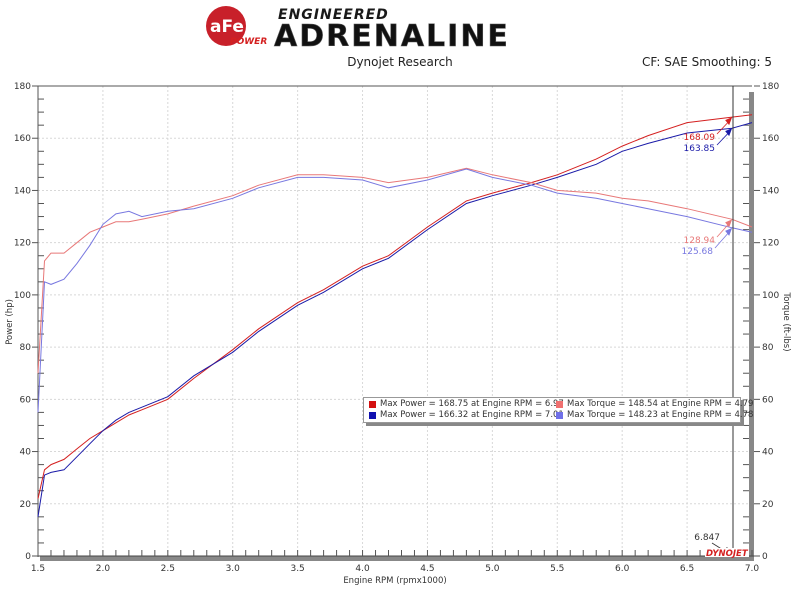  What do you see at coordinates (472, 415) in the screenshot?
I see `legend-label: Max Power = 166.32 at Engine RPM = 7.01` at bounding box center [472, 415].